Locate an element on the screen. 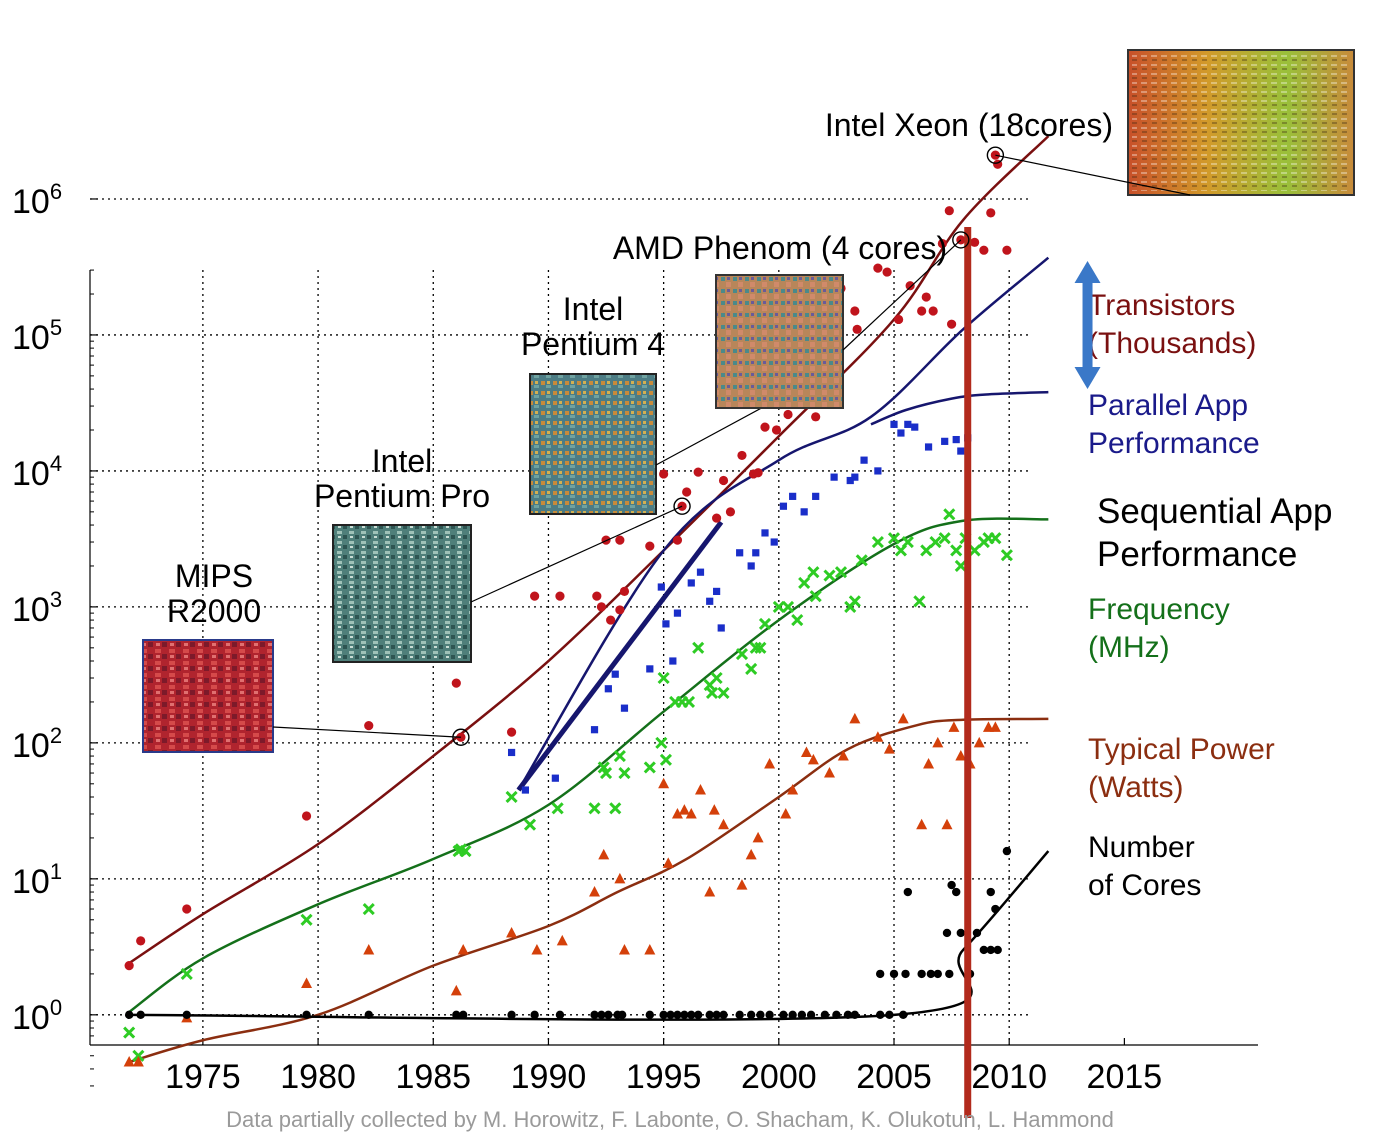 Image resolution: width=1390 pixels, height=1142 pixels. x-tick-label: 1975 is located at coordinates (203, 1077).